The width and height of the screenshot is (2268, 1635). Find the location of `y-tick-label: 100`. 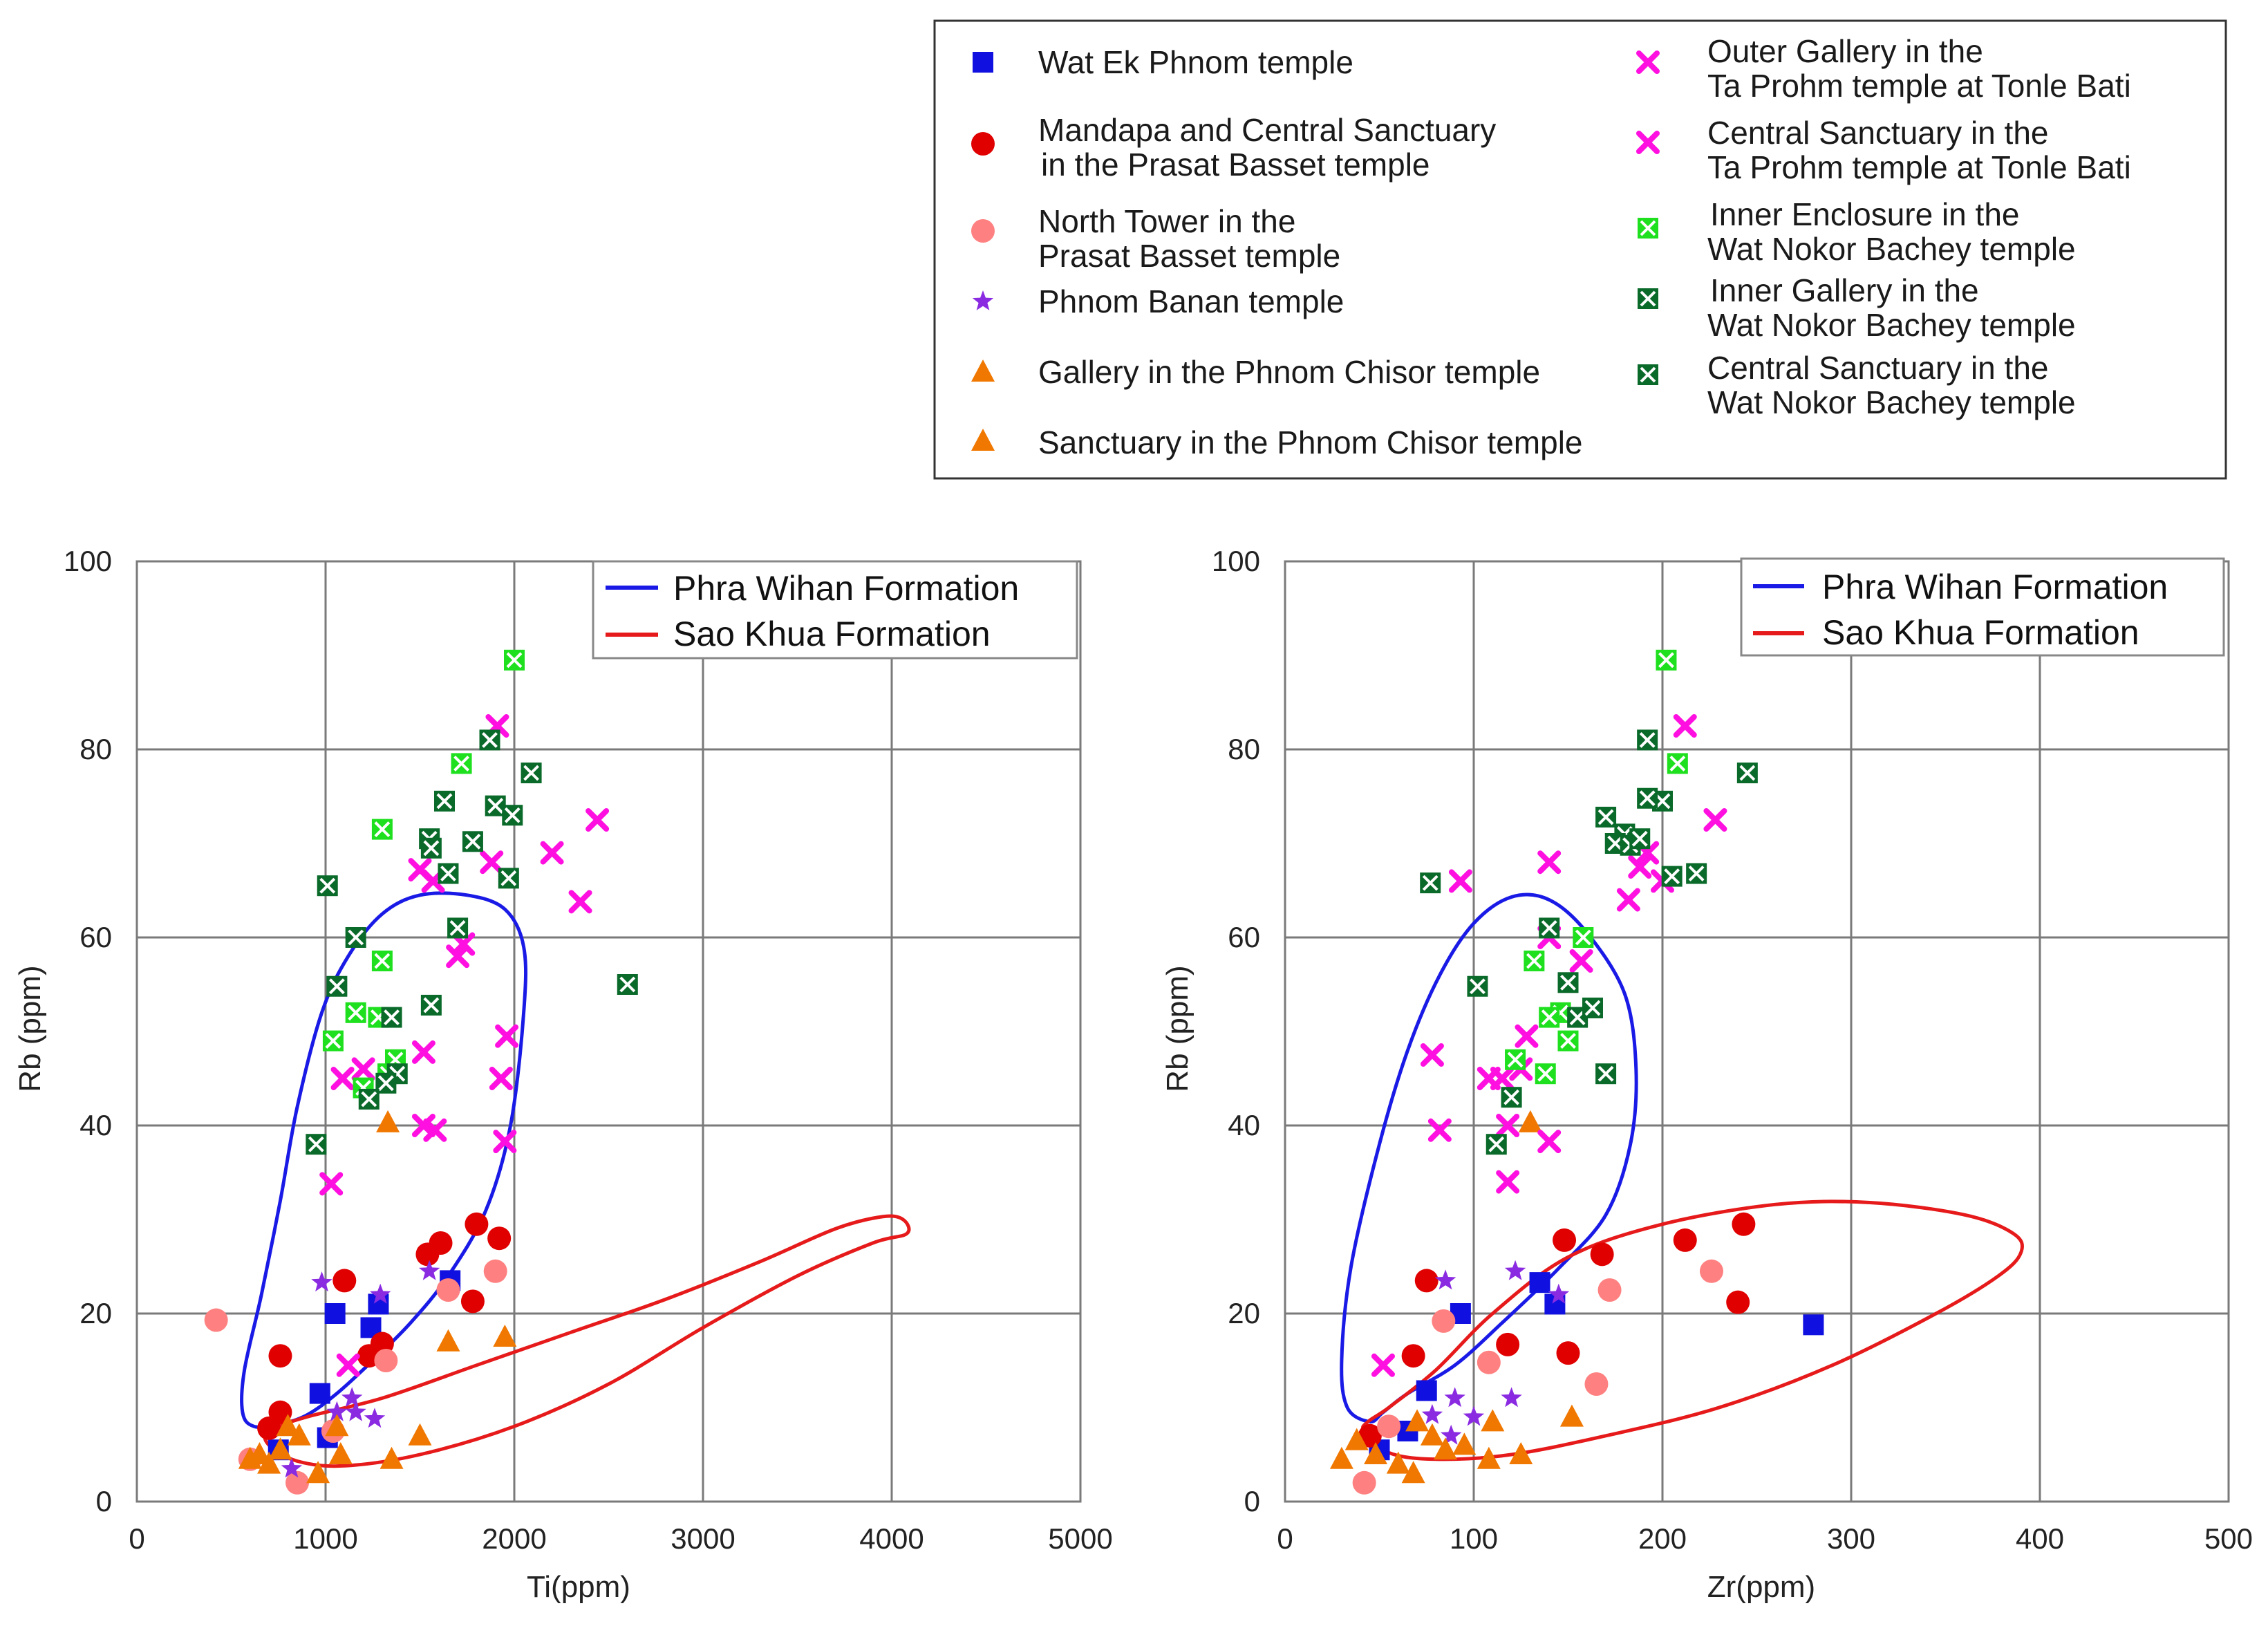

y-tick-label: 100 is located at coordinates (1236, 561).